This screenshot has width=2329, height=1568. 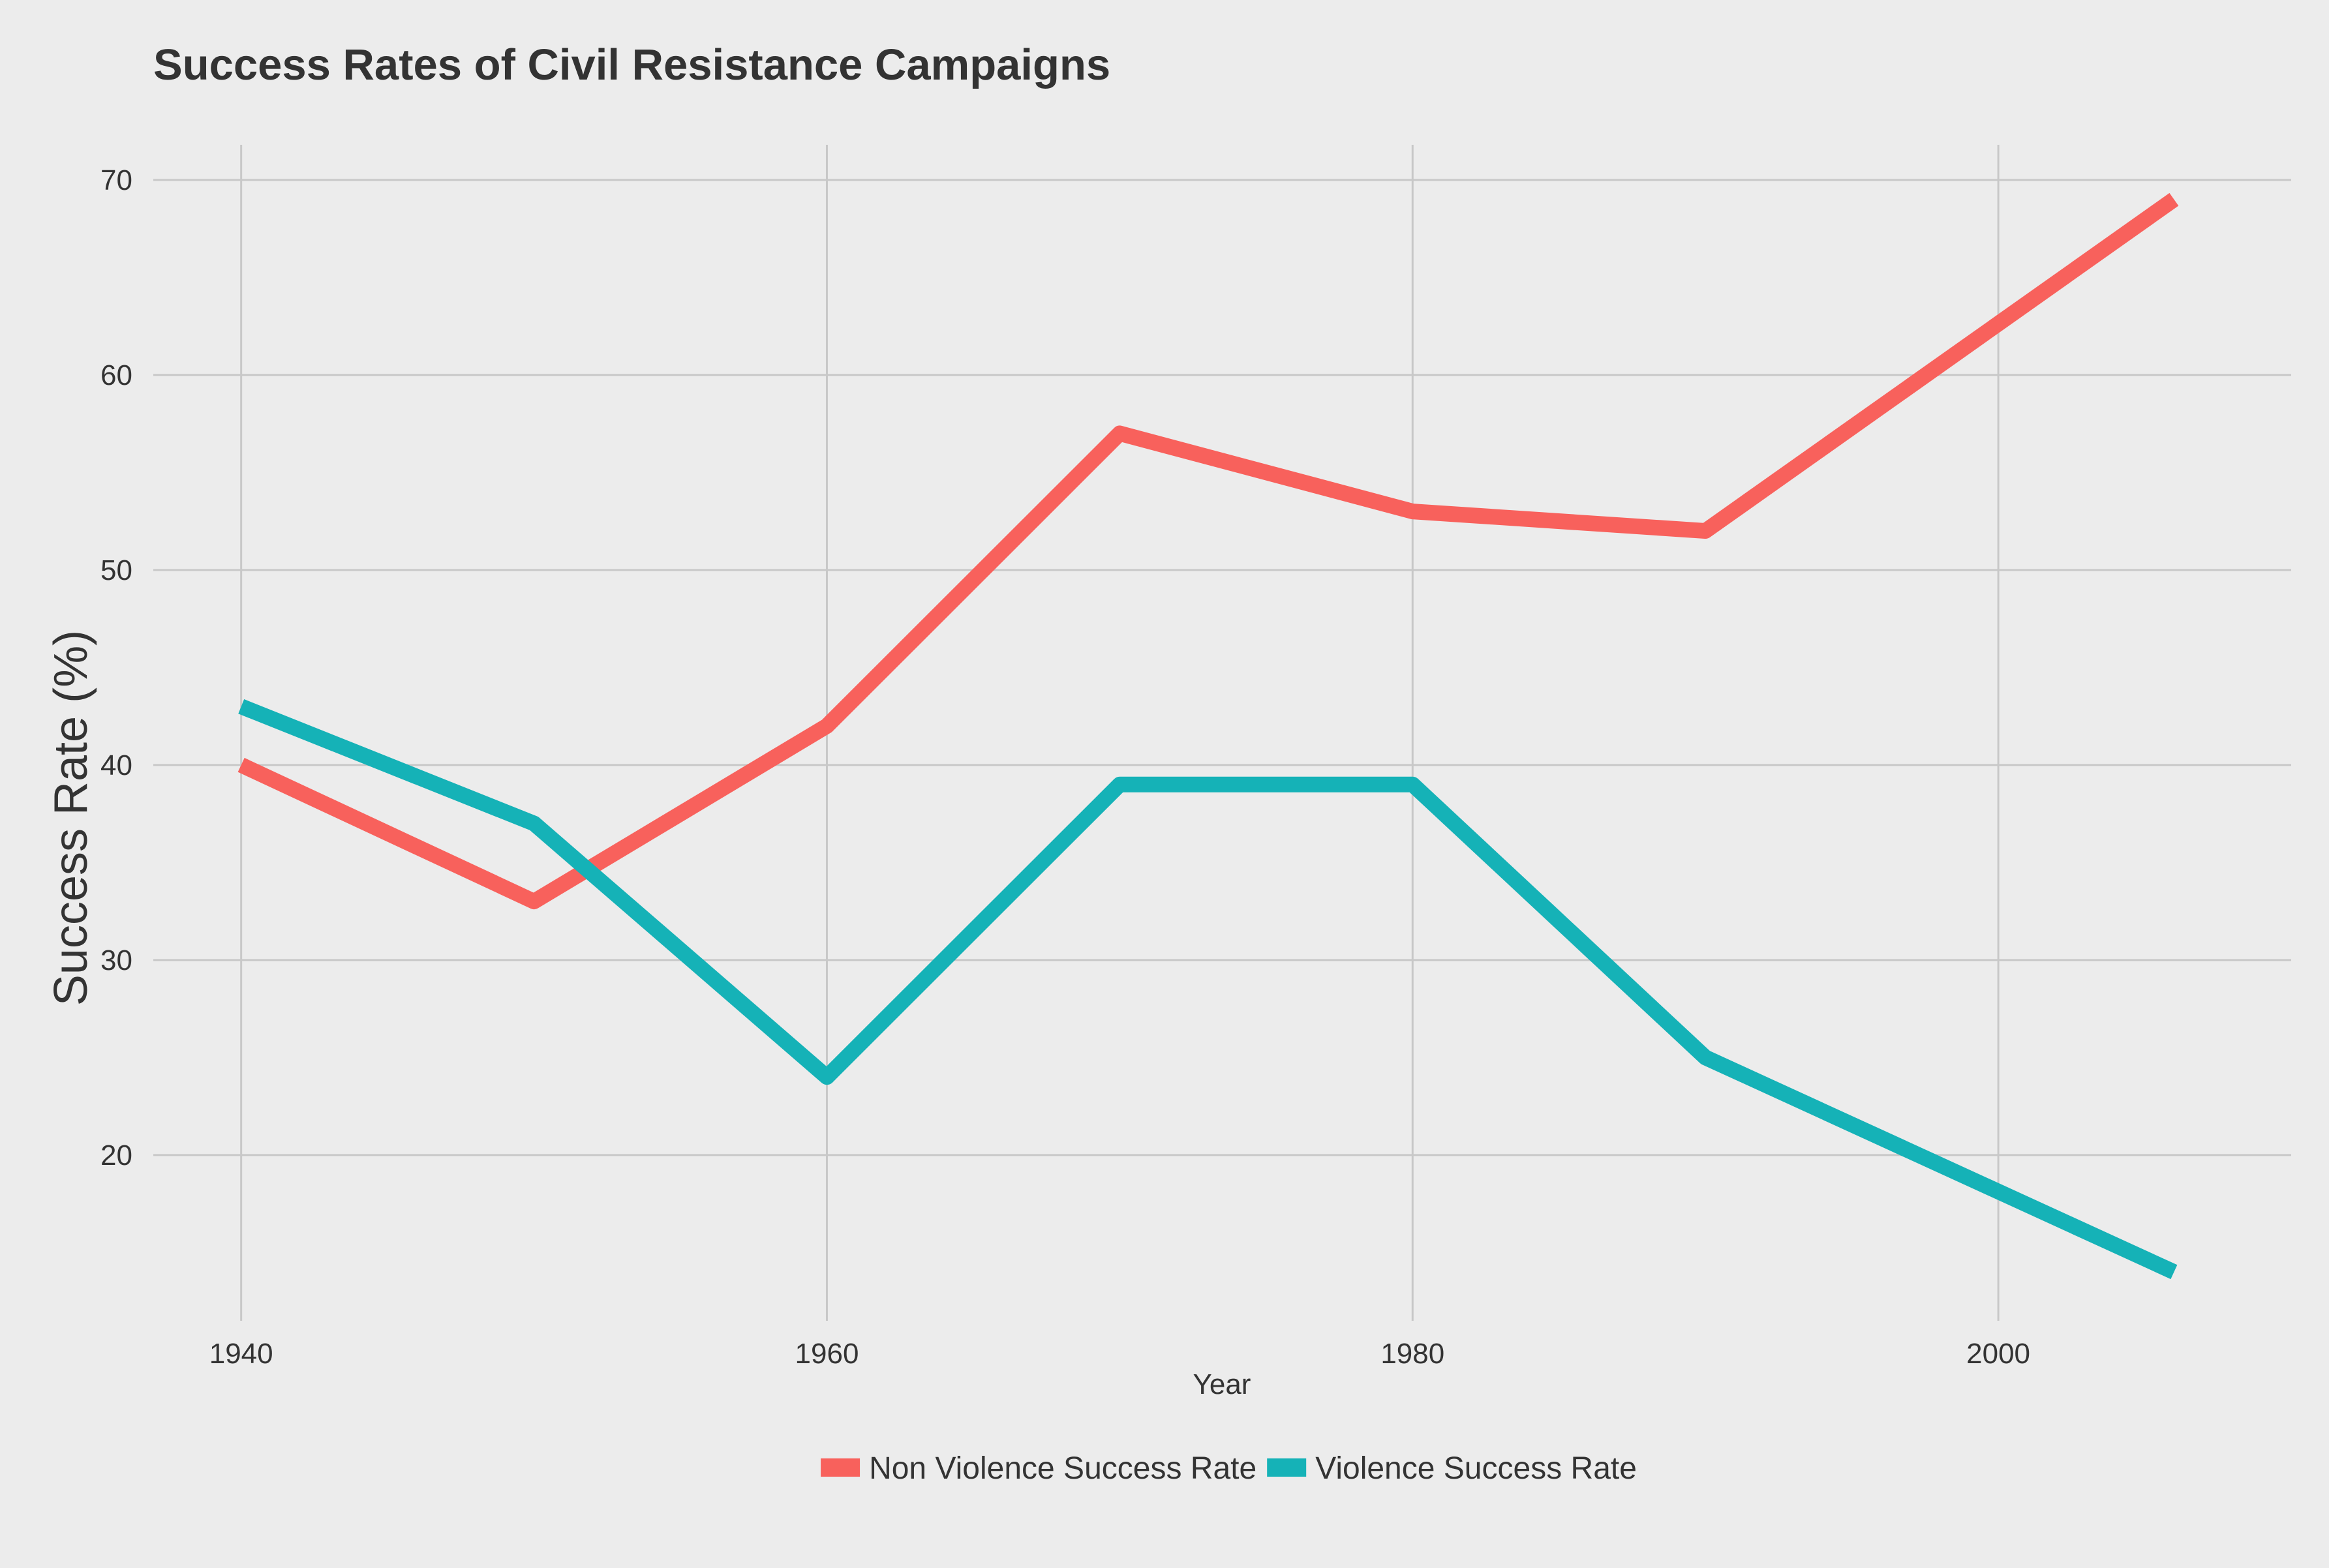 I want to click on y-tick-label: 60, so click(x=116, y=375).